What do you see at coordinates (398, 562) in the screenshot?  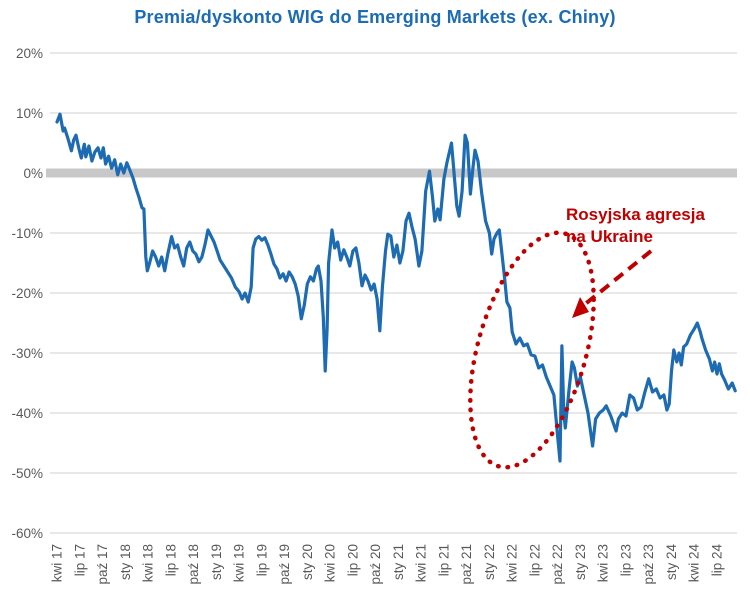 I see `x-tick-label: sty 21` at bounding box center [398, 562].